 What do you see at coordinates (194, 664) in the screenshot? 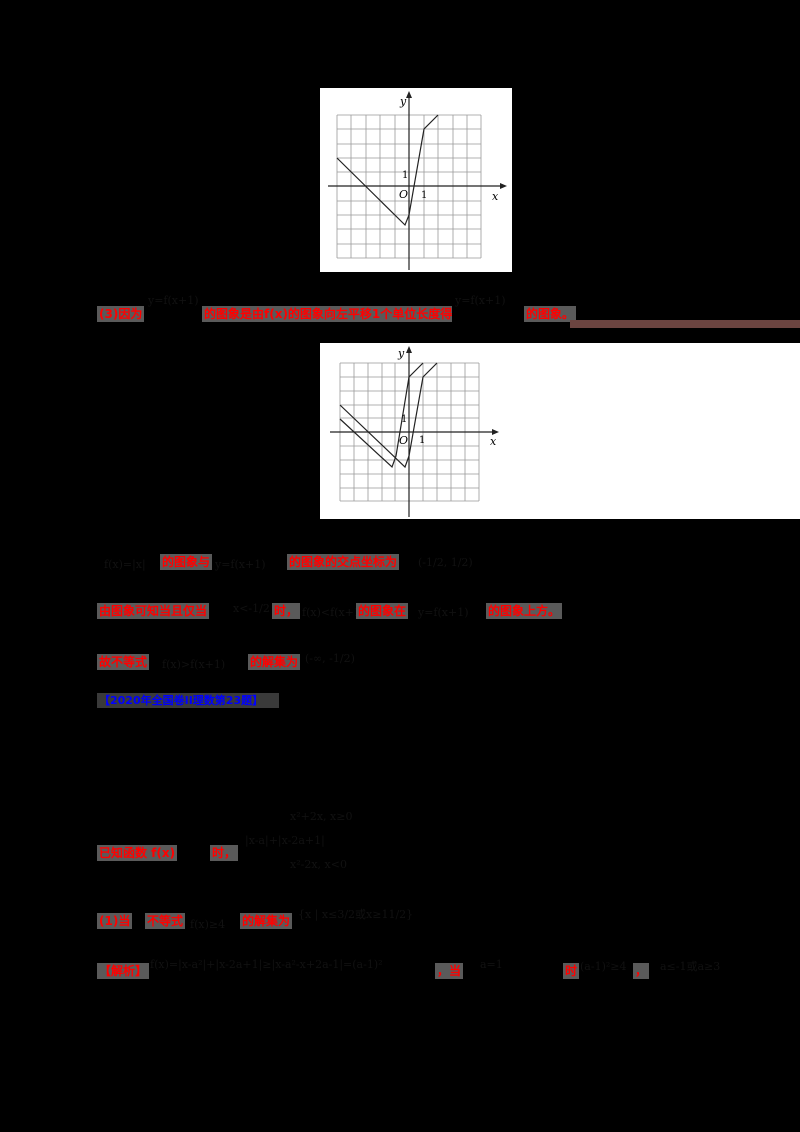
I see `math-expression: f(x)>f(x+1)` at bounding box center [194, 664].